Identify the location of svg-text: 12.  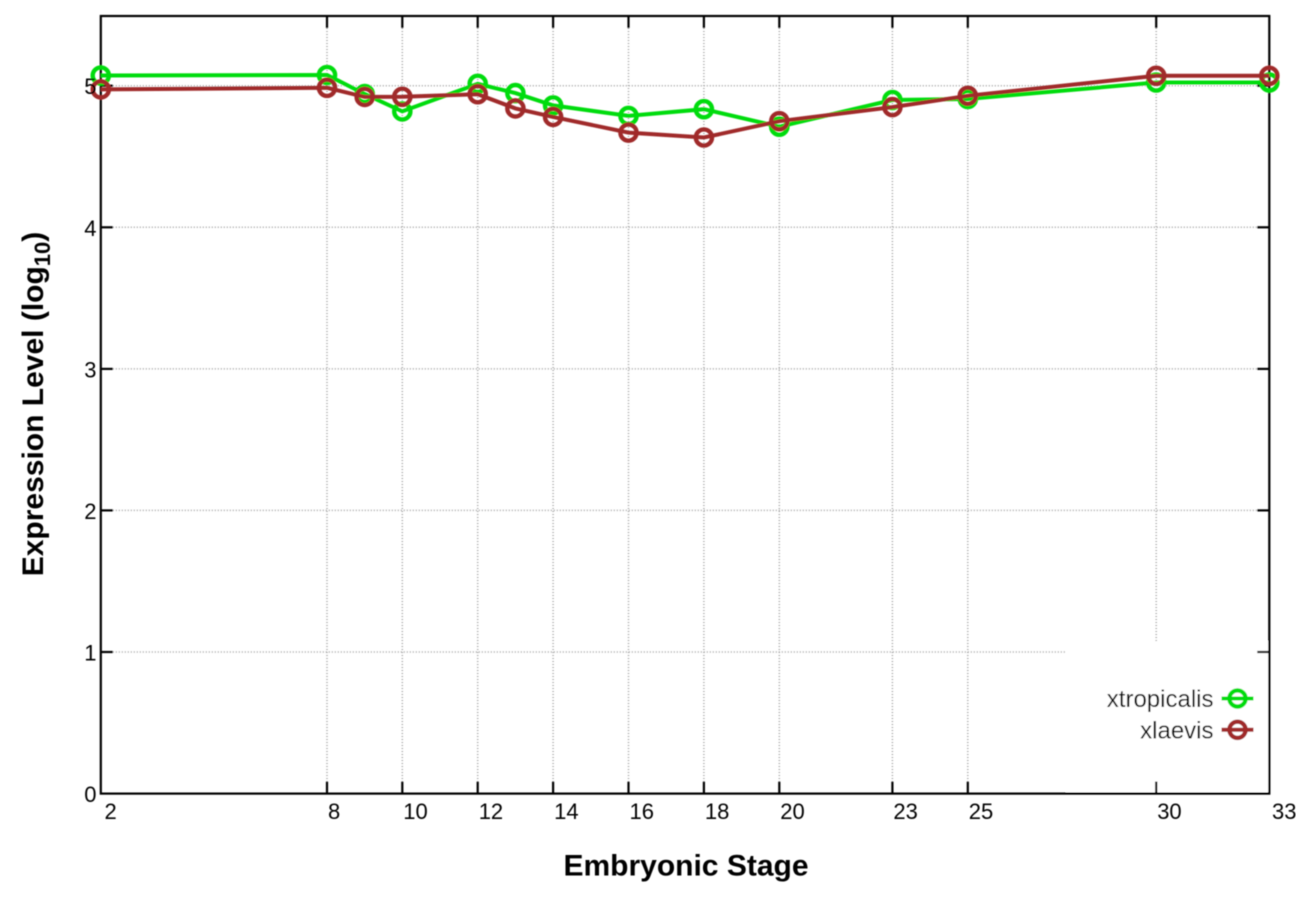
(491, 811).